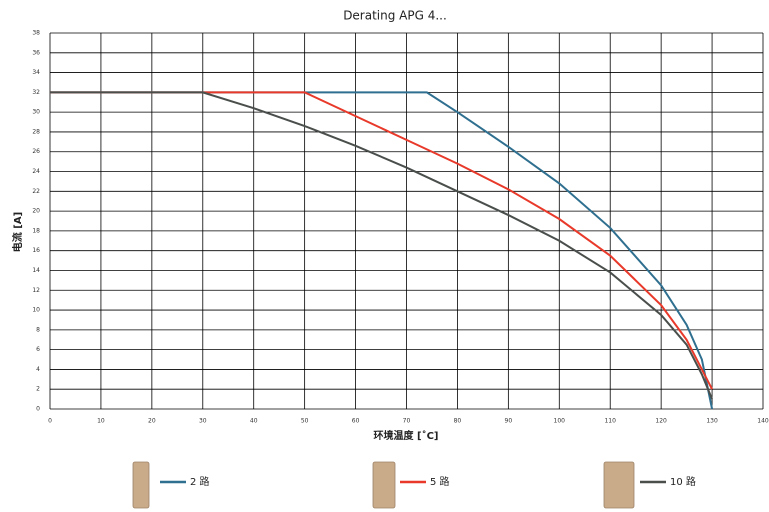 This screenshot has width=769, height=512. Describe the element at coordinates (36, 211) in the screenshot. I see `y-tick-label: 20` at that location.